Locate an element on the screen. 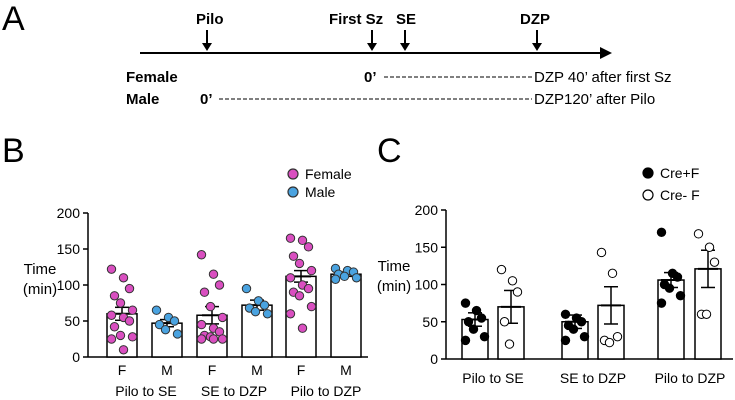  y-tick-label: 200 is located at coordinates (69, 213).